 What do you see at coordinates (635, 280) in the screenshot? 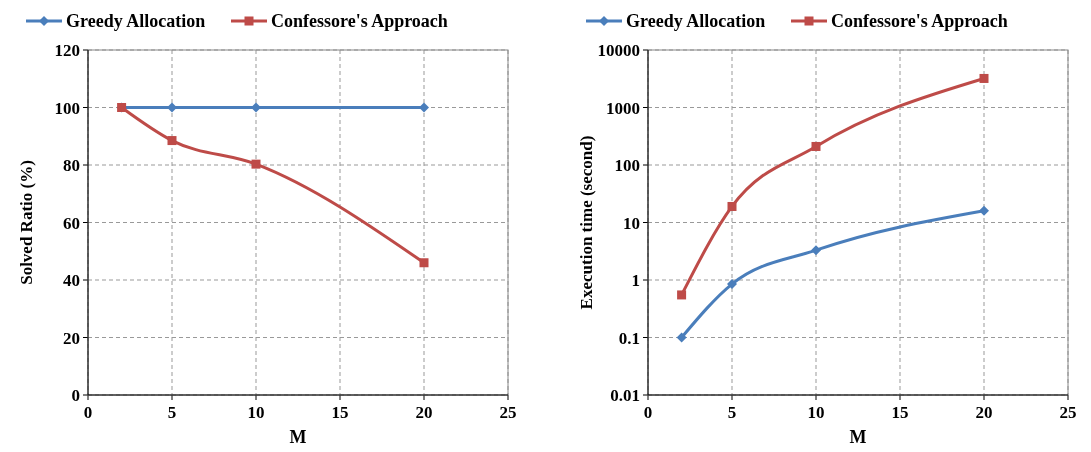
I see `y-tick-label: 1` at bounding box center [635, 280].